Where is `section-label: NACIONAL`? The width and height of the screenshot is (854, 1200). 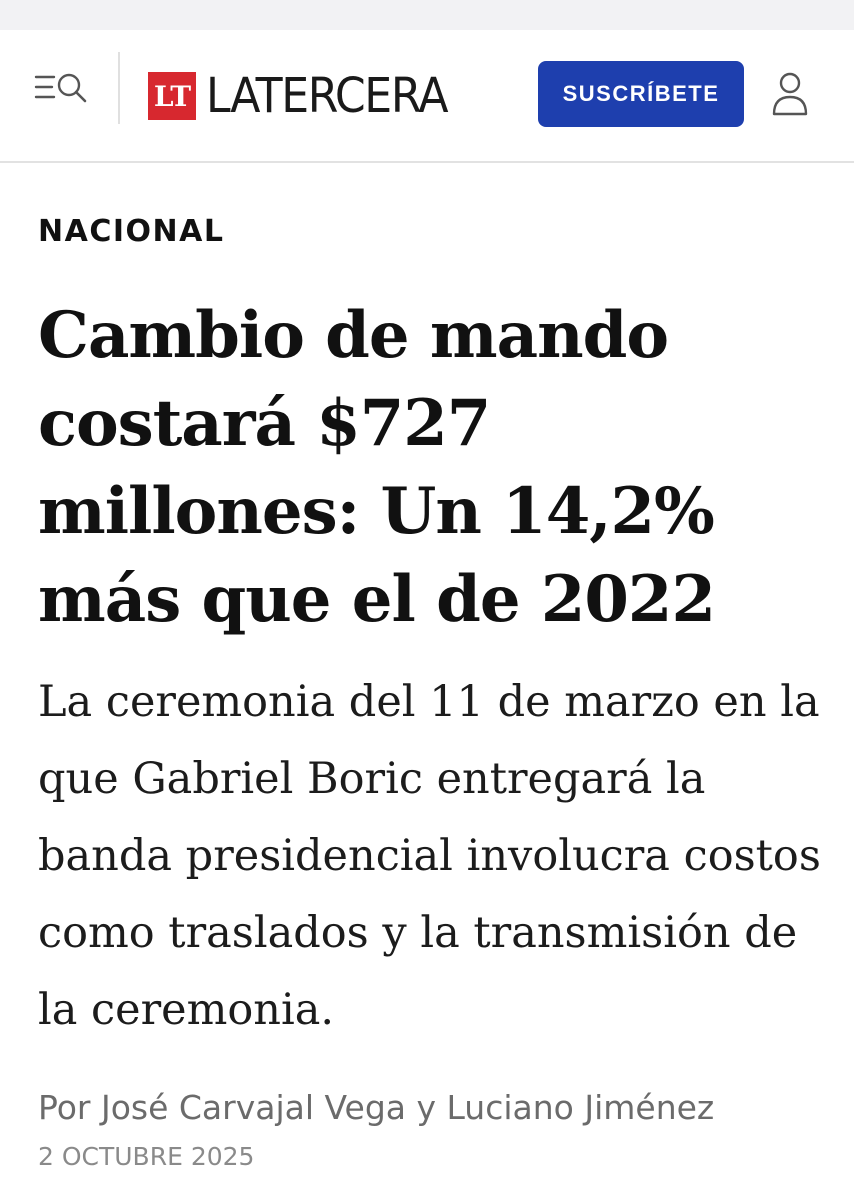
section-label: NACIONAL is located at coordinates (131, 231).